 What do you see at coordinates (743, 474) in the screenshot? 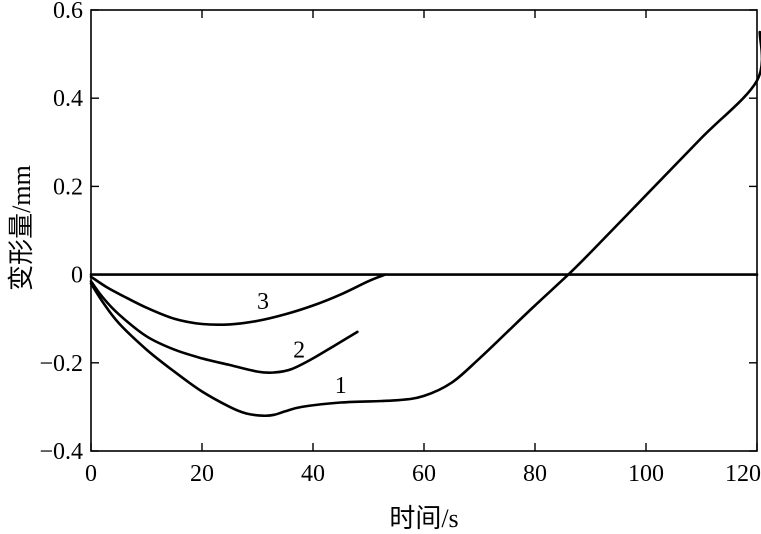
I see `x-tick-label: 120` at bounding box center [743, 474].